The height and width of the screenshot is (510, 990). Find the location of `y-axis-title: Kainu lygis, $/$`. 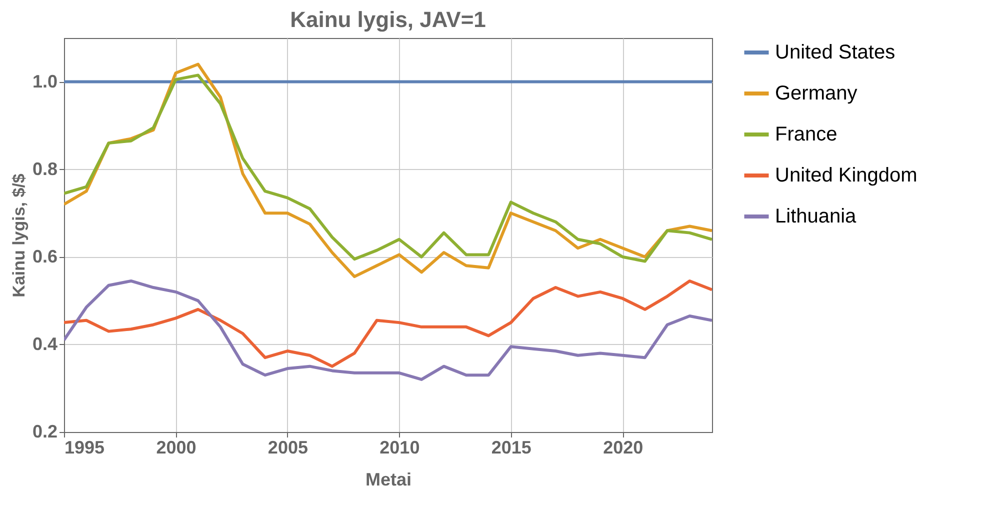

y-axis-title: Kainu lygis, $/$ is located at coordinates (18, 235).